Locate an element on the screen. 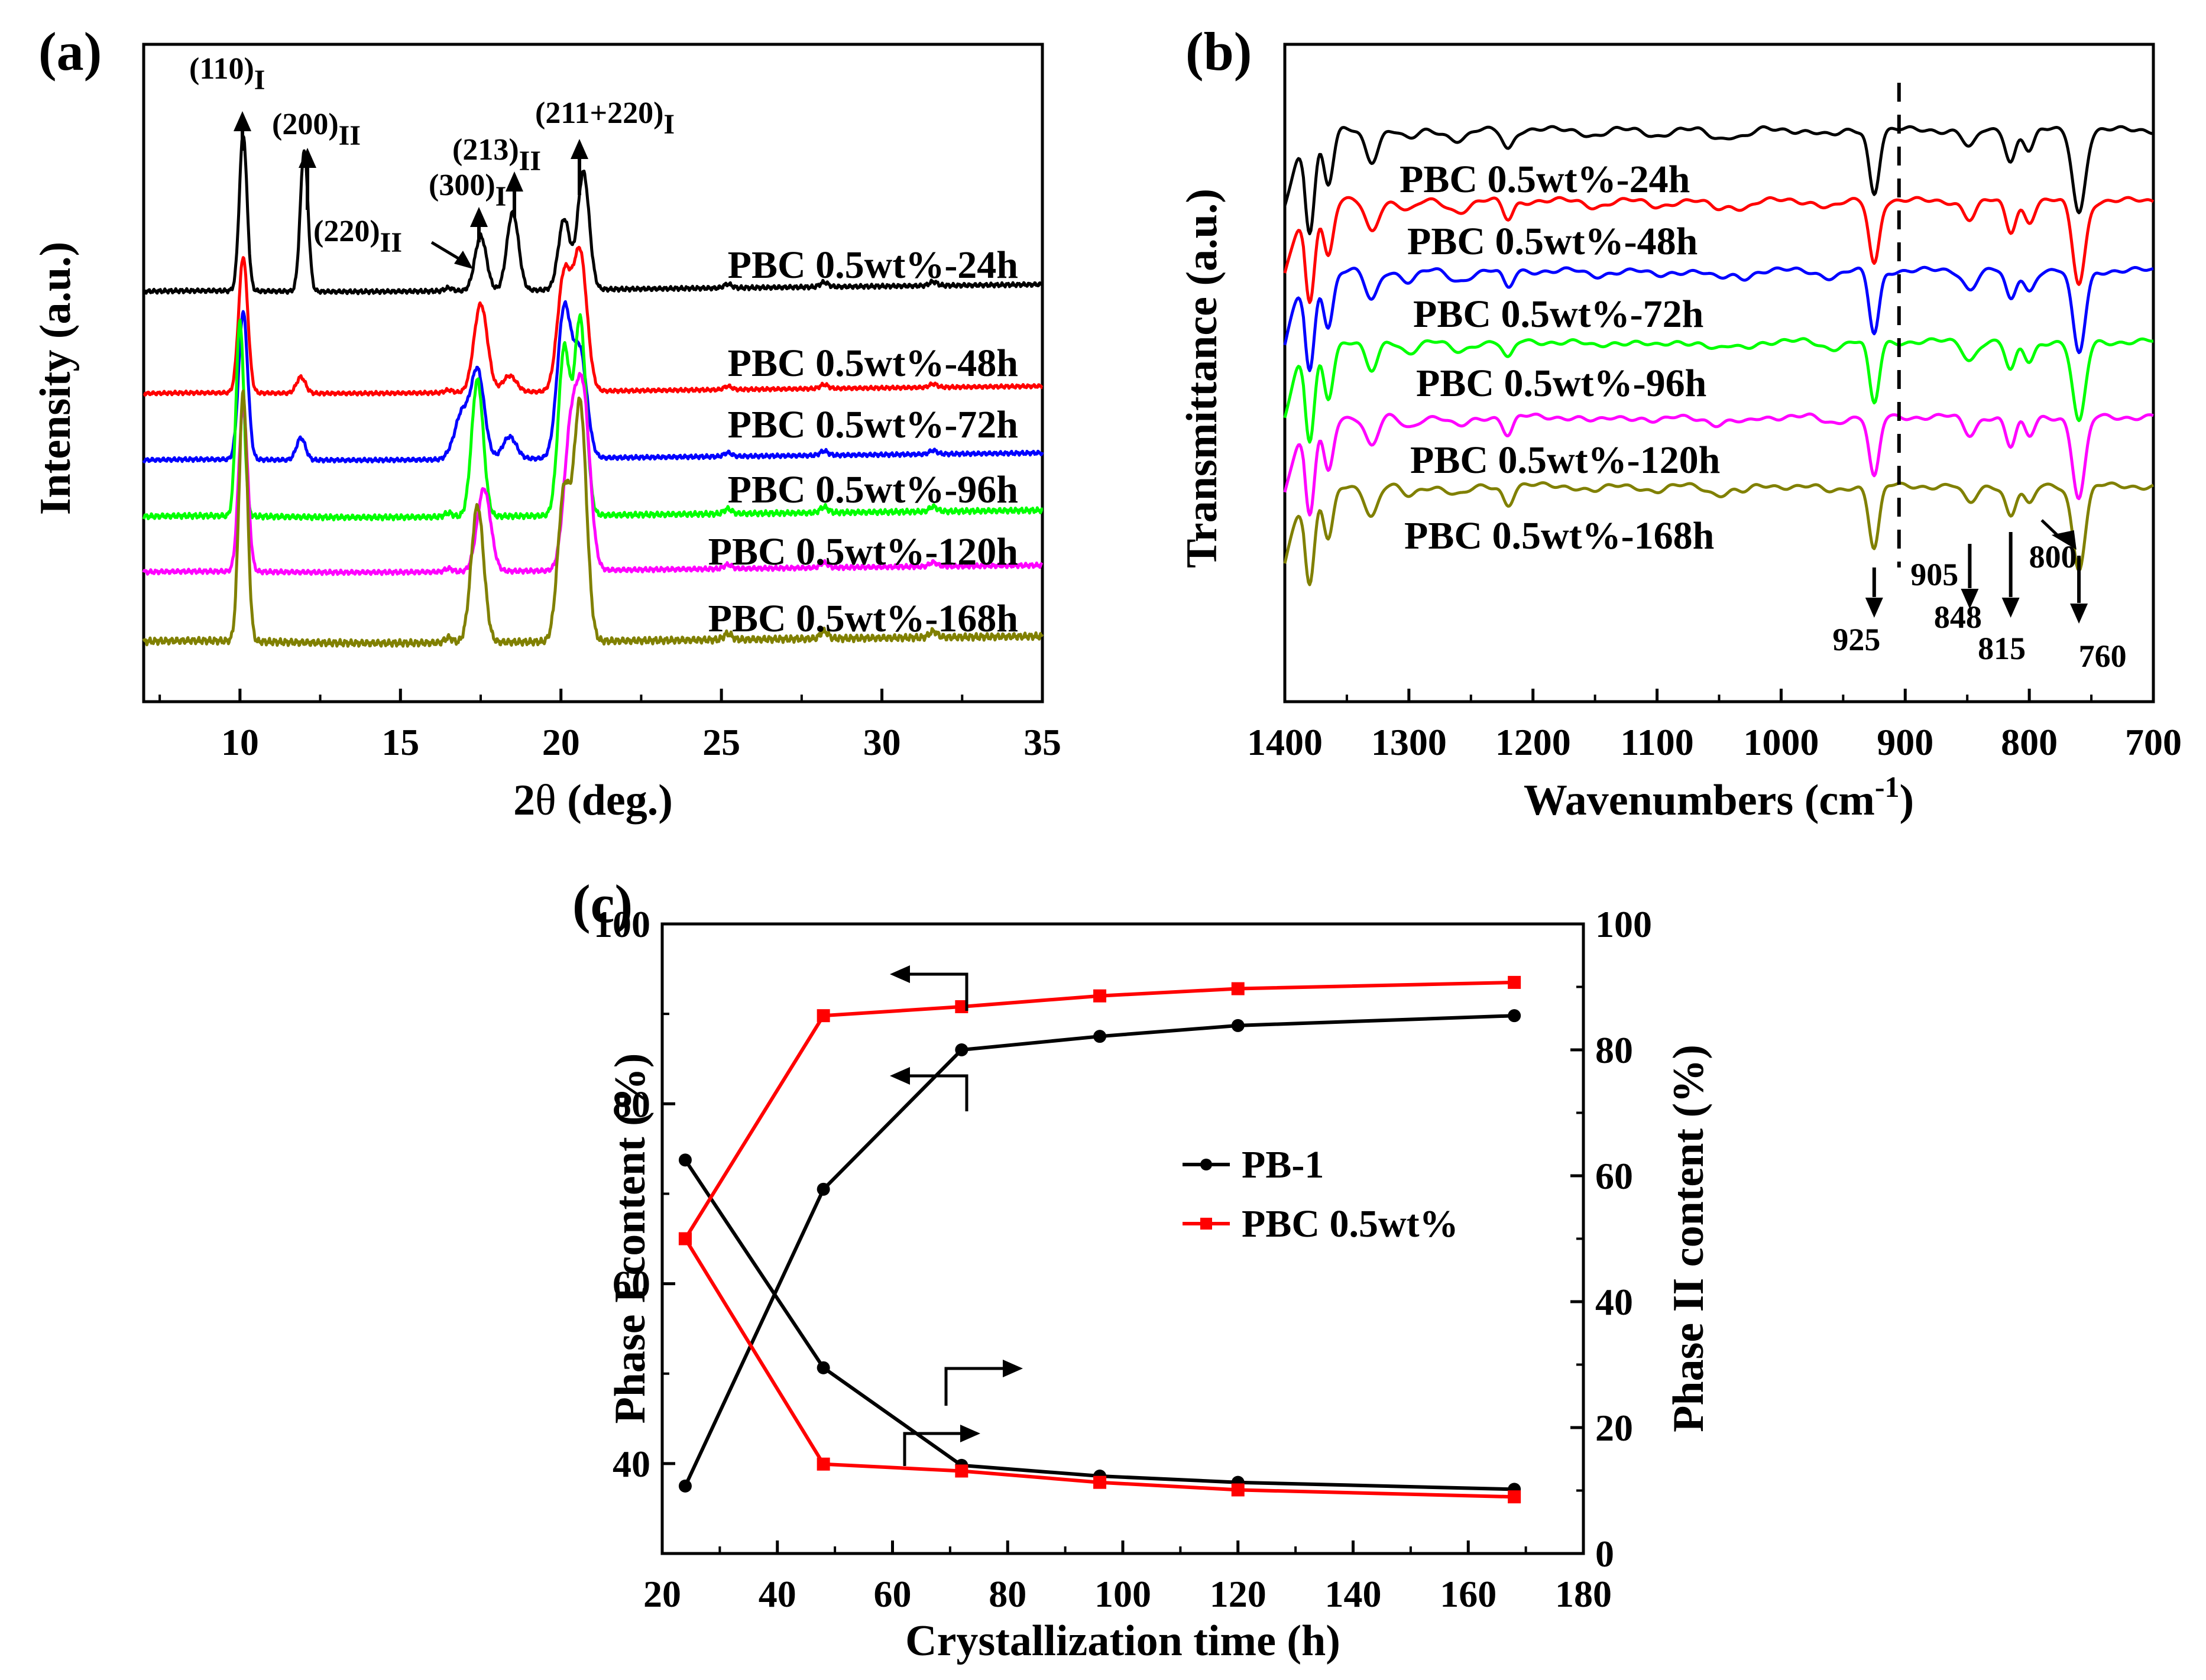  panel-c-right-y-tick-label: 20 is located at coordinates (1614, 1428).